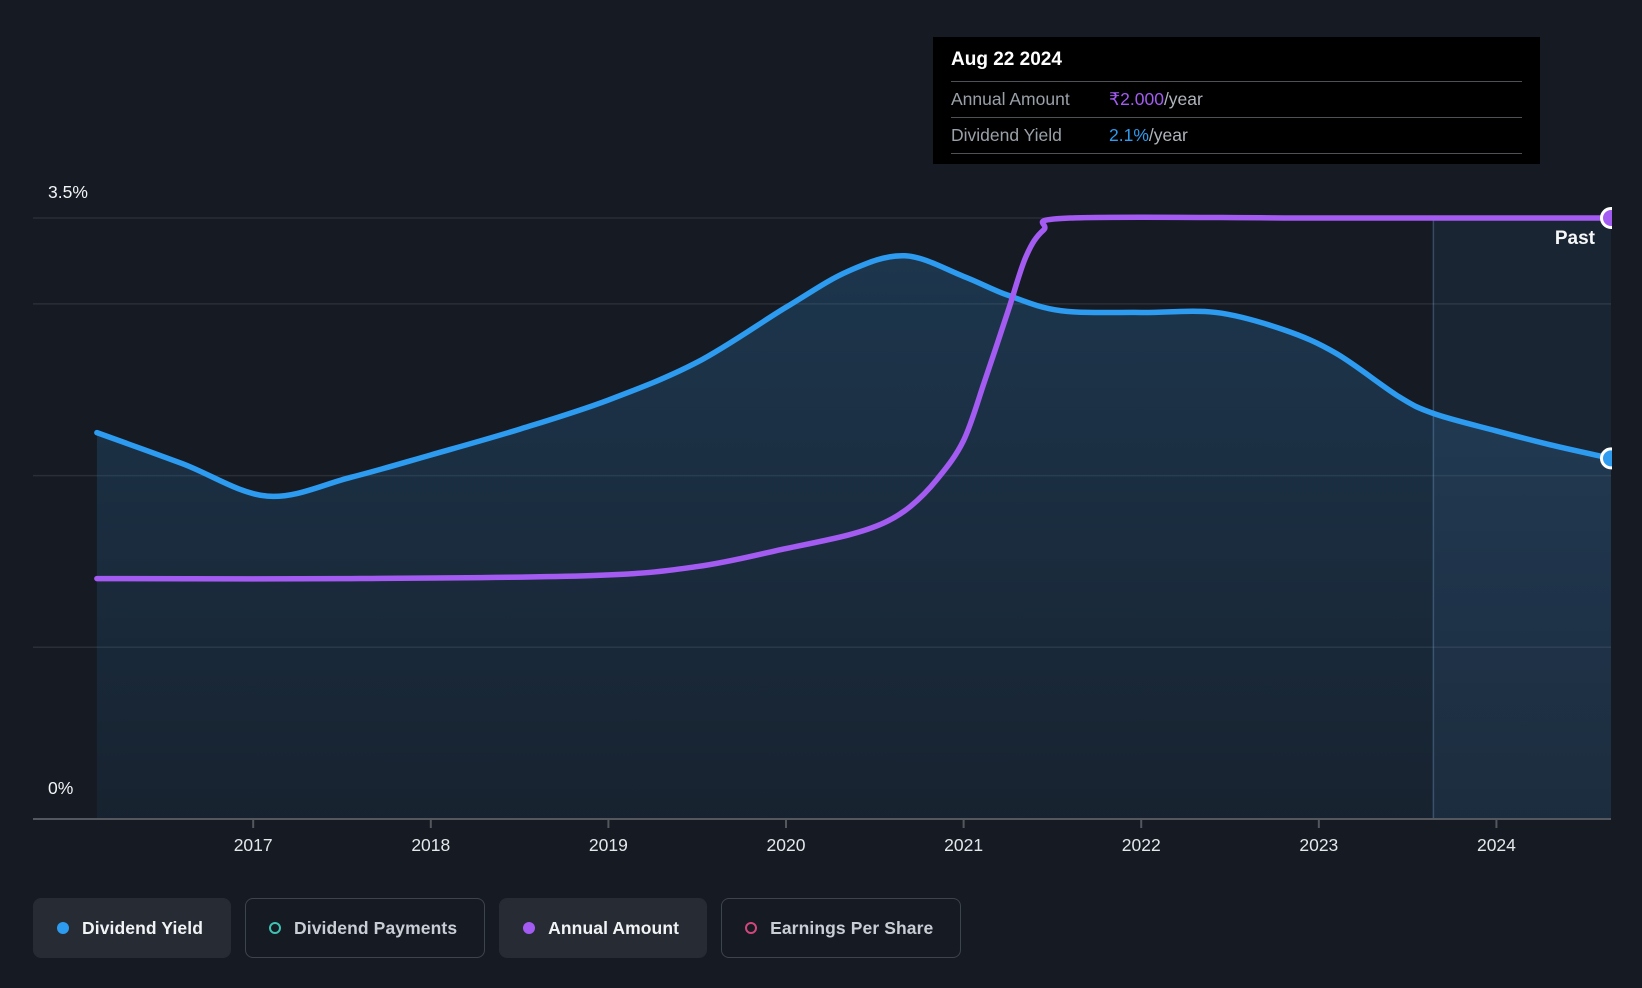 This screenshot has width=1642, height=988. What do you see at coordinates (1006, 135) in the screenshot?
I see `tooltip-label: Dividend Yield` at bounding box center [1006, 135].